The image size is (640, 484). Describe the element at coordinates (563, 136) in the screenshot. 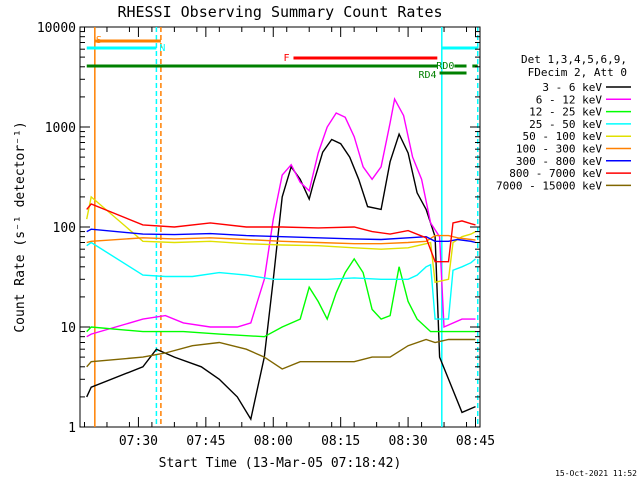

I see `legend-entry-label: 50 - 100 keV` at that location.